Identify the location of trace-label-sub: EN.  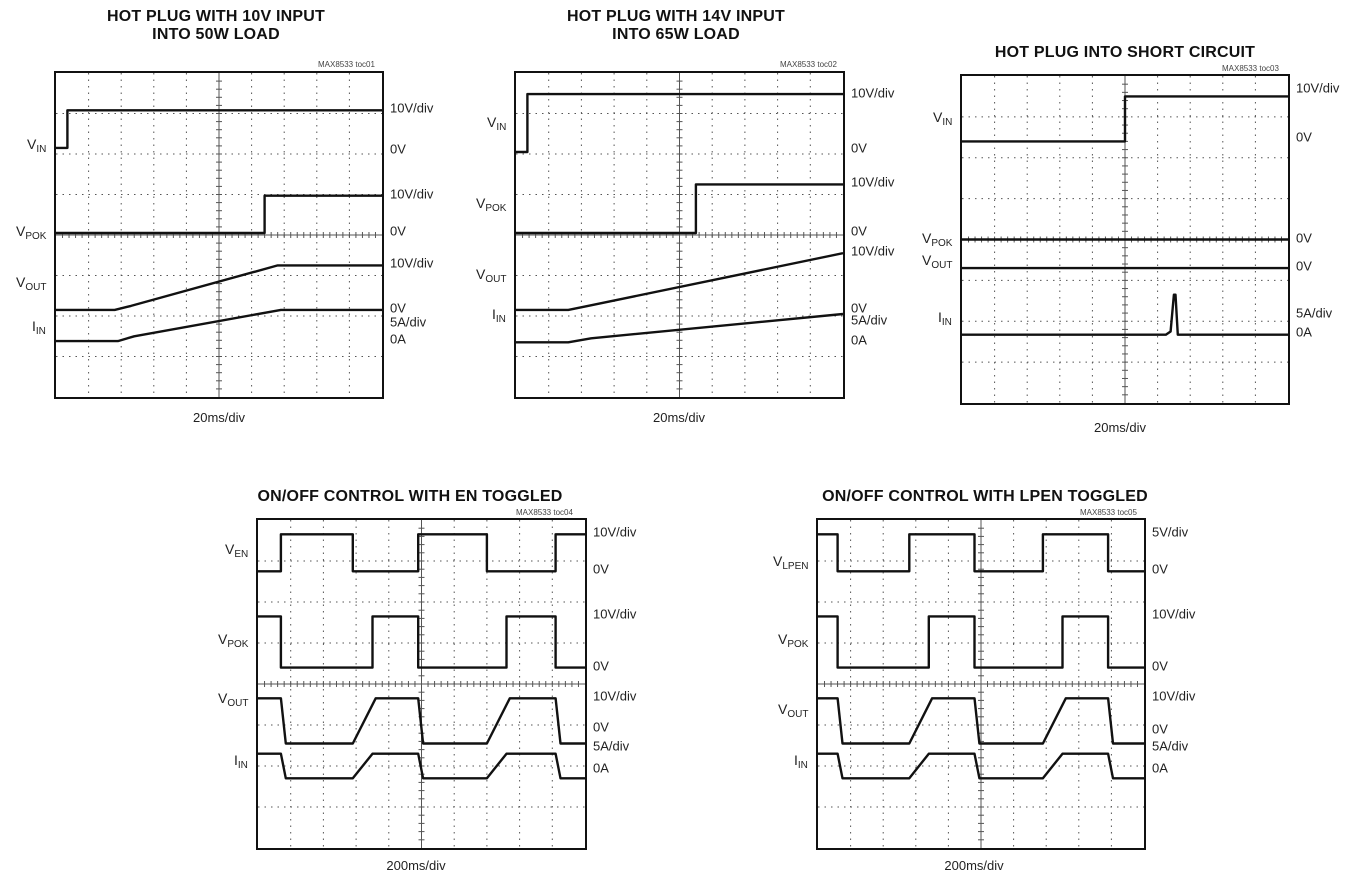
(241, 554).